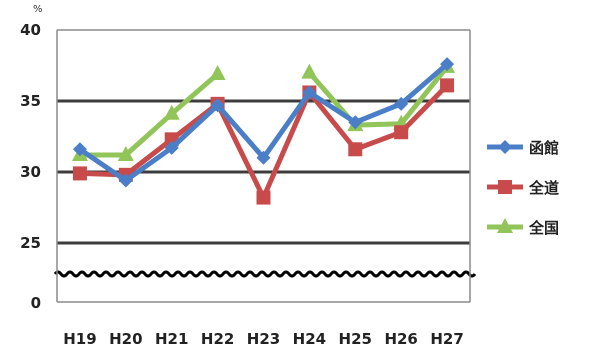 The width and height of the screenshot is (598, 349). I want to click on x-tick-label: H27, so click(446, 339).